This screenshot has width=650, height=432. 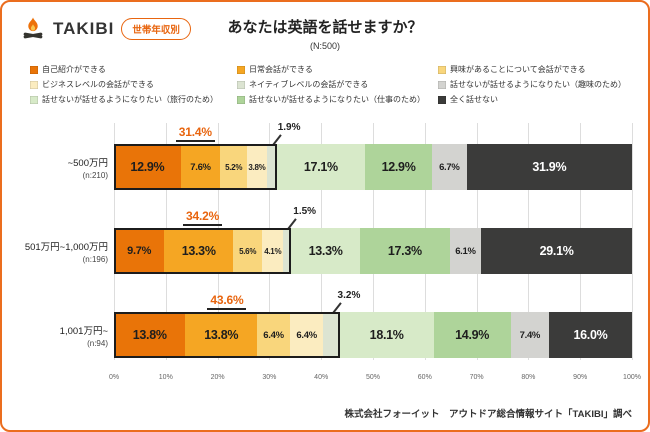 I want to click on bar-segment: 17.1%, so click(x=321, y=167).